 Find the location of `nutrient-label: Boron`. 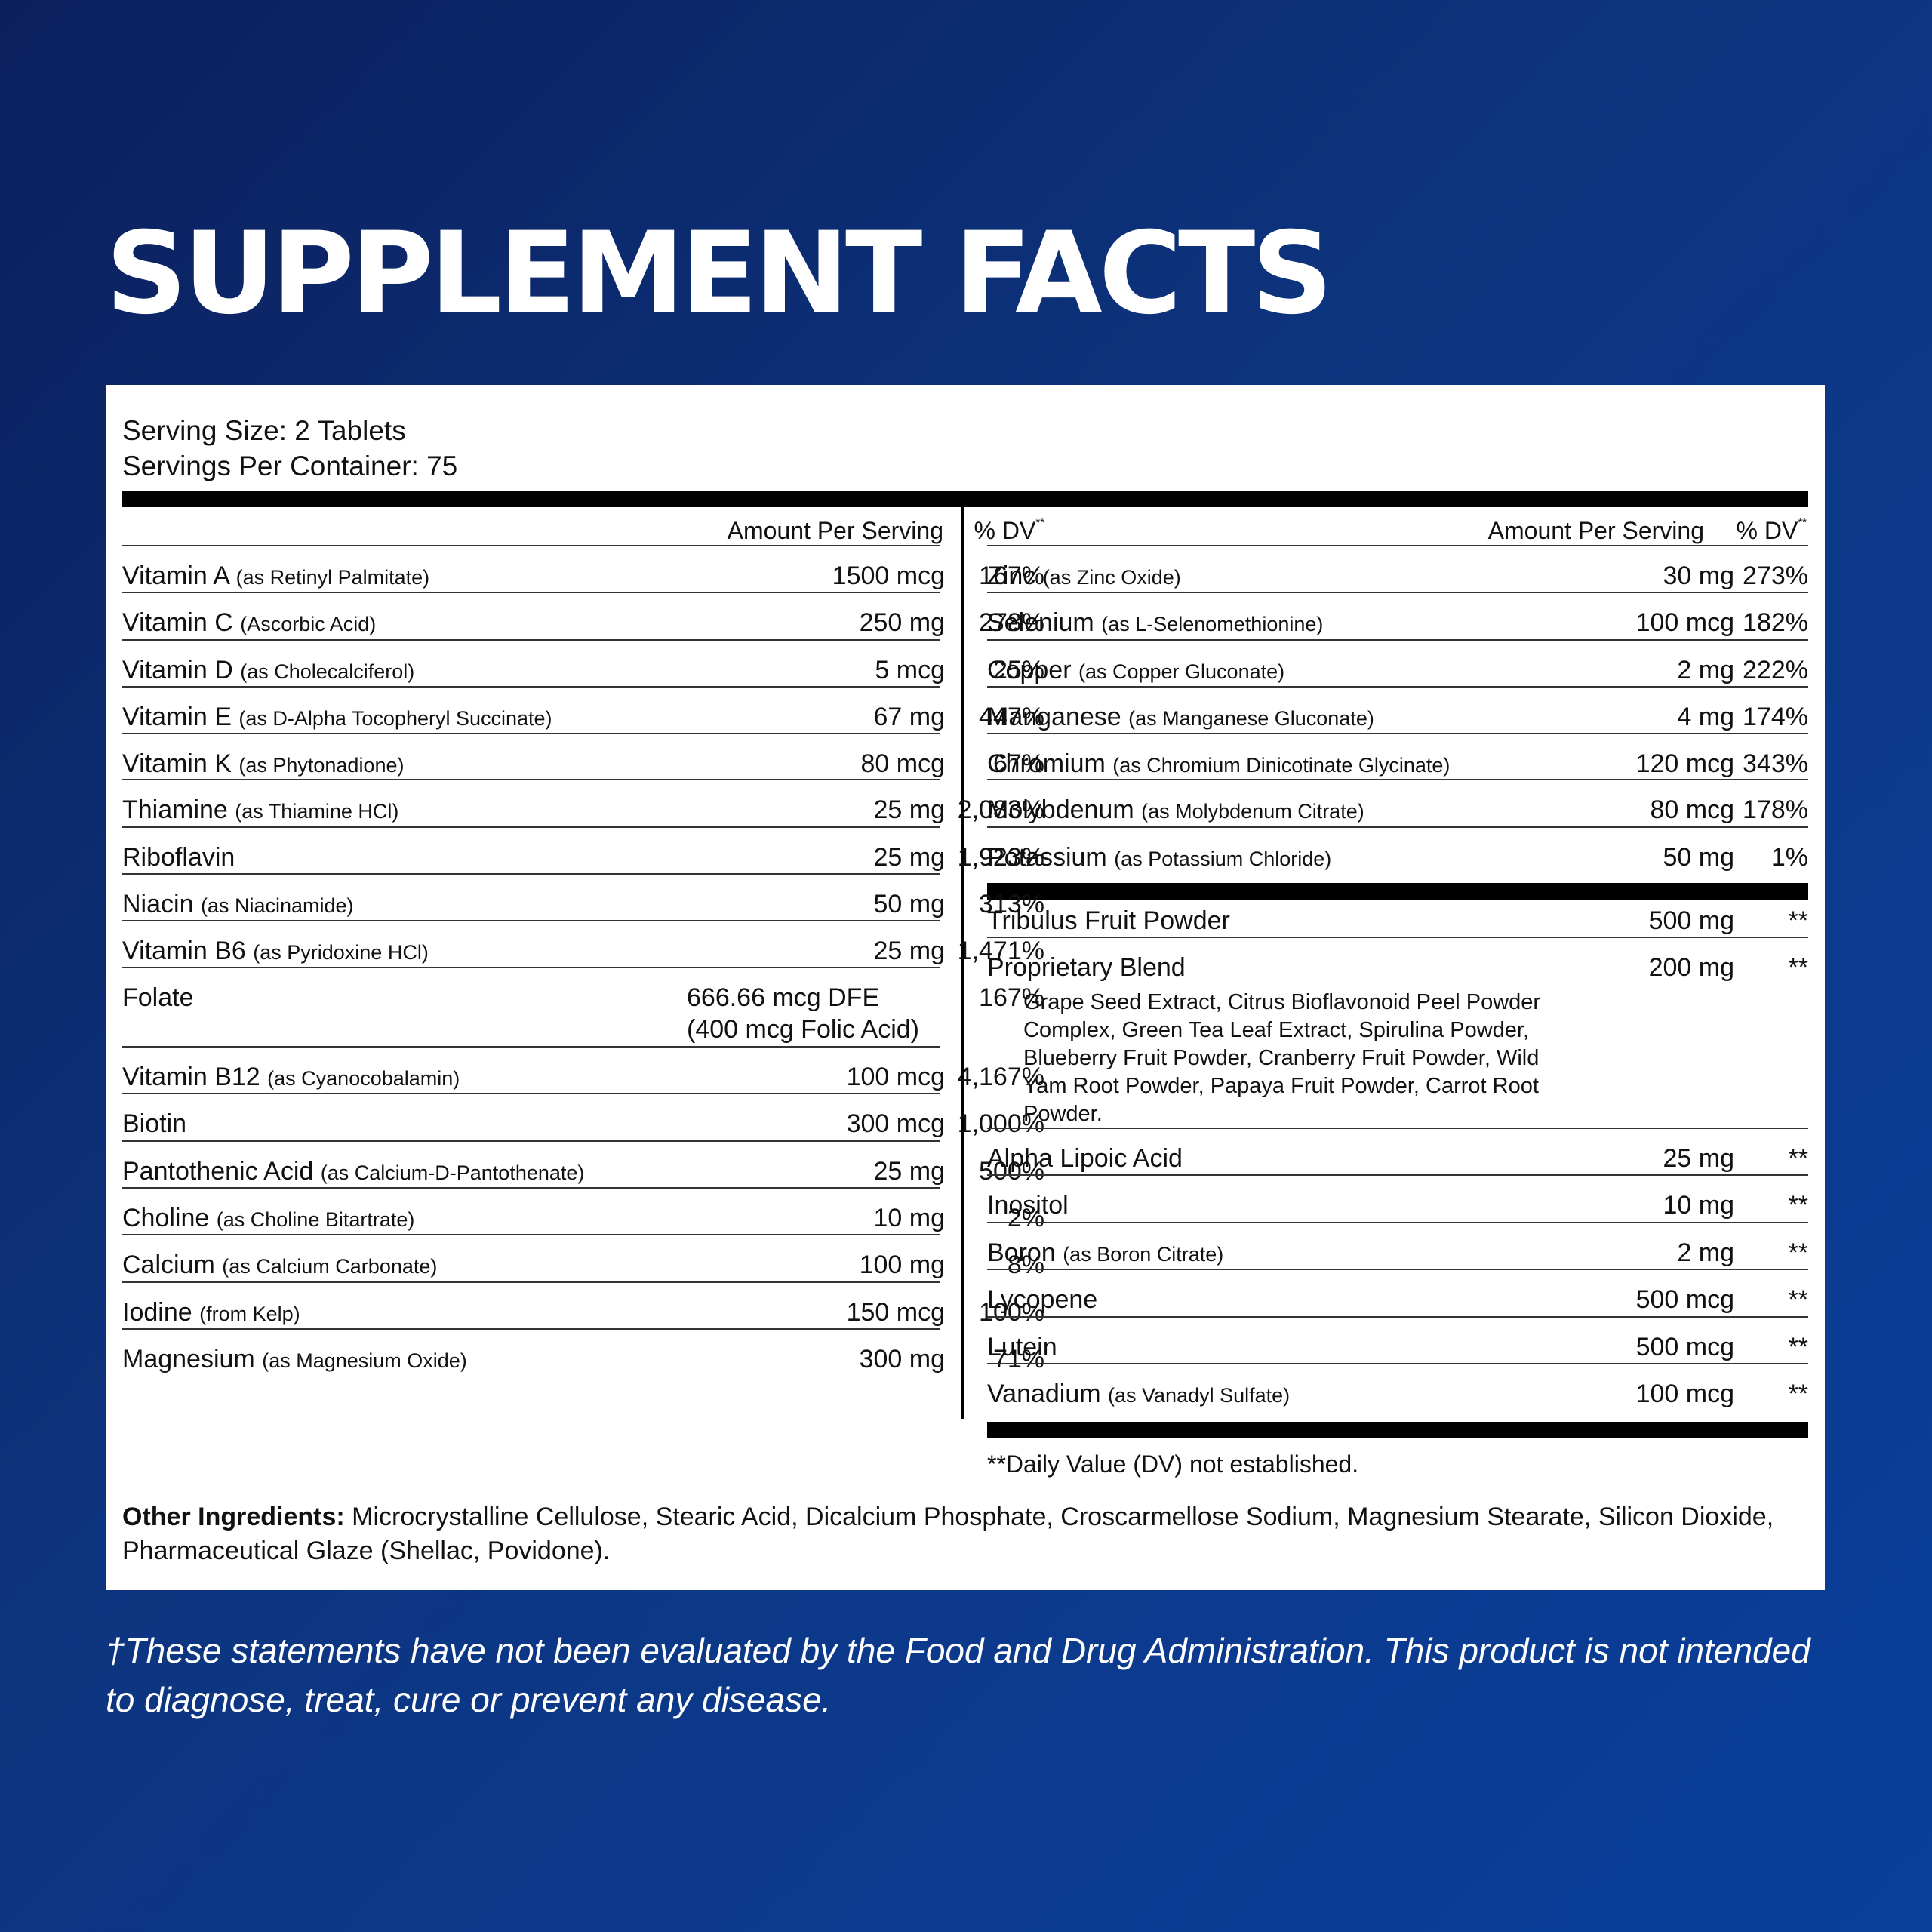

nutrient-label: Boron is located at coordinates (1021, 1252).